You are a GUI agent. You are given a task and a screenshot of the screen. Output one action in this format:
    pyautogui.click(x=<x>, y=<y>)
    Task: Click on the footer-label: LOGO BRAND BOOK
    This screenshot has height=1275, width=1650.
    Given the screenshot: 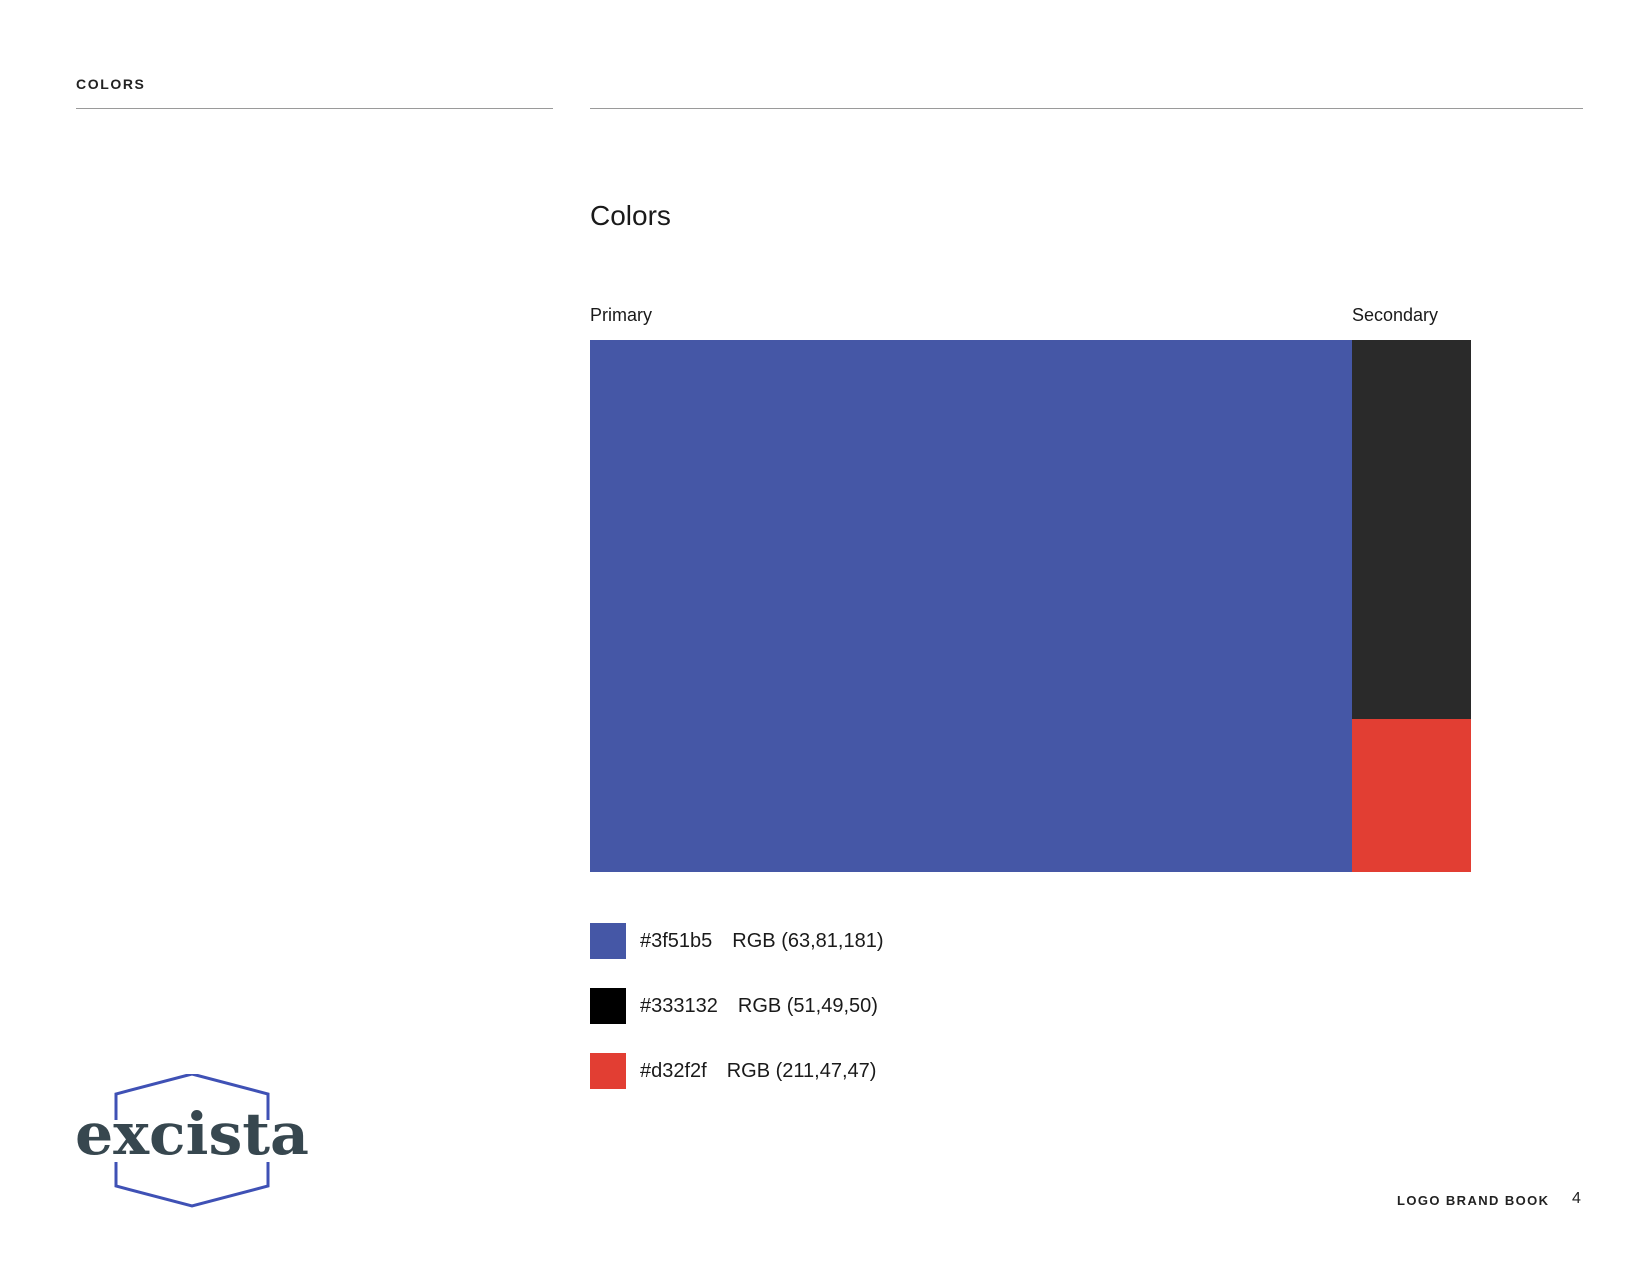 What is the action you would take?
    pyautogui.click(x=1473, y=1200)
    